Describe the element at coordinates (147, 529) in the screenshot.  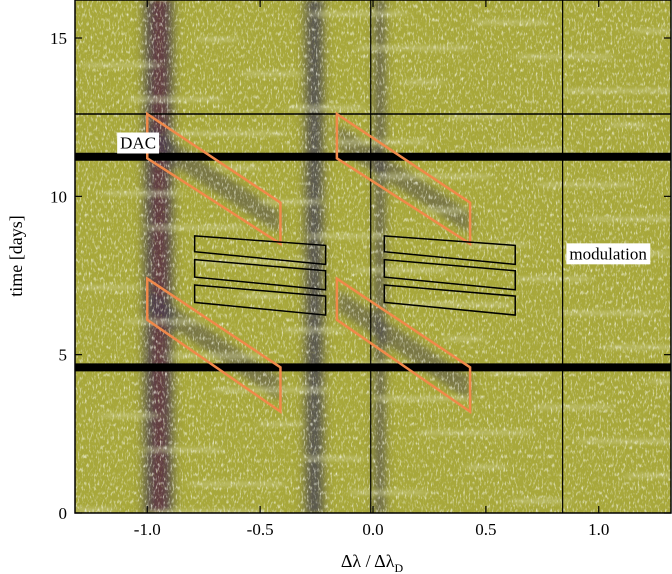
I see `x-tick-label-0: -1.0` at that location.